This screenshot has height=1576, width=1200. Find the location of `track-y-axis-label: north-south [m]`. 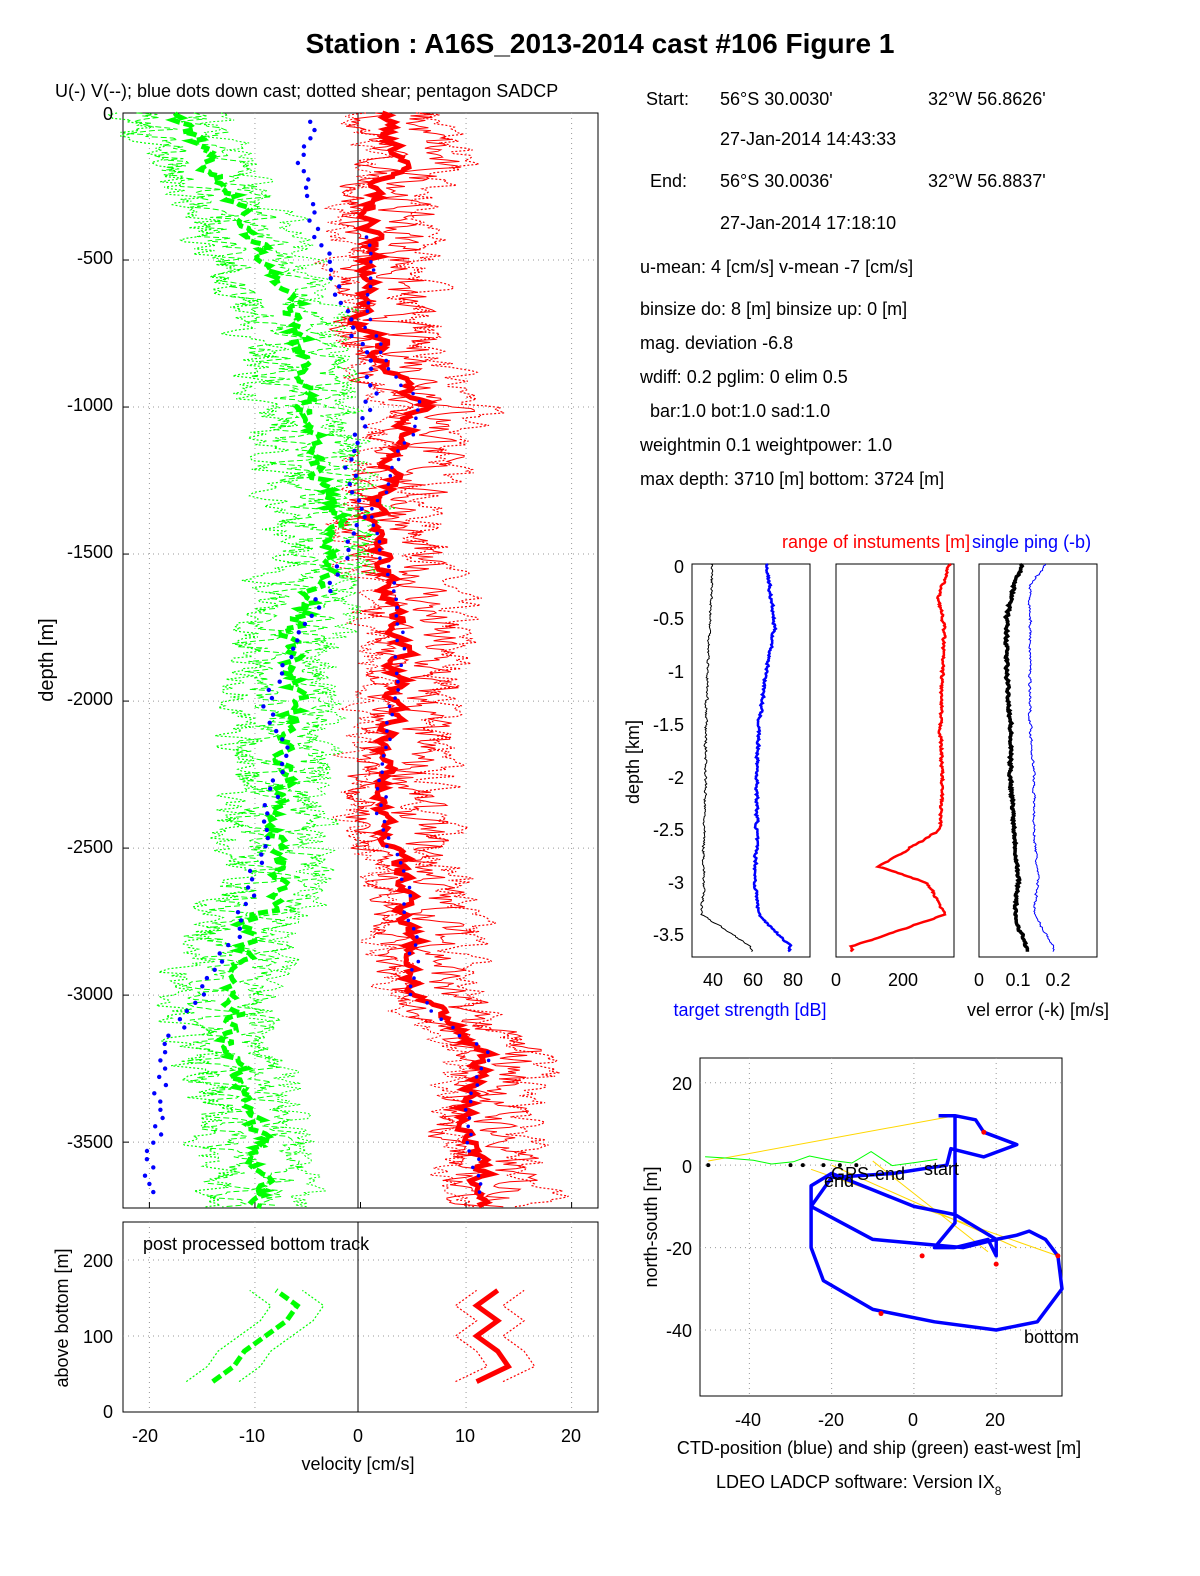

track-y-axis-label: north-south [m] is located at coordinates (651, 1226).